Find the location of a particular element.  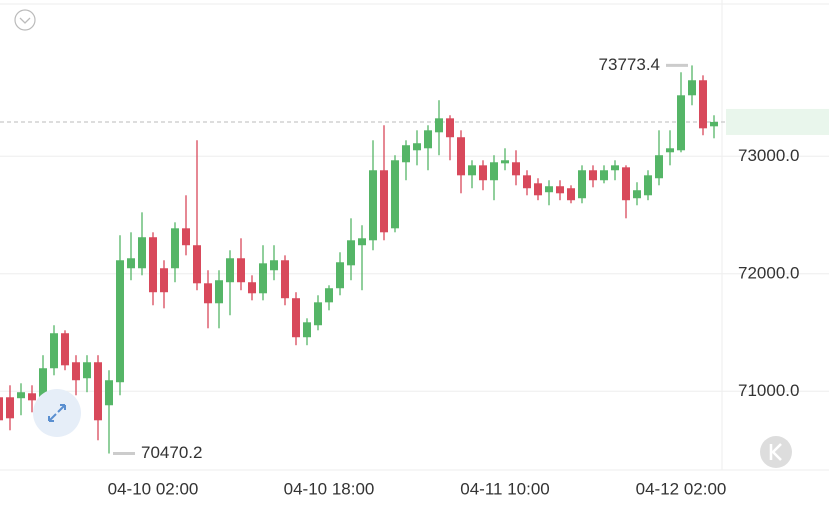

x-tick-label: 04-11 10:00 is located at coordinates (504, 488).